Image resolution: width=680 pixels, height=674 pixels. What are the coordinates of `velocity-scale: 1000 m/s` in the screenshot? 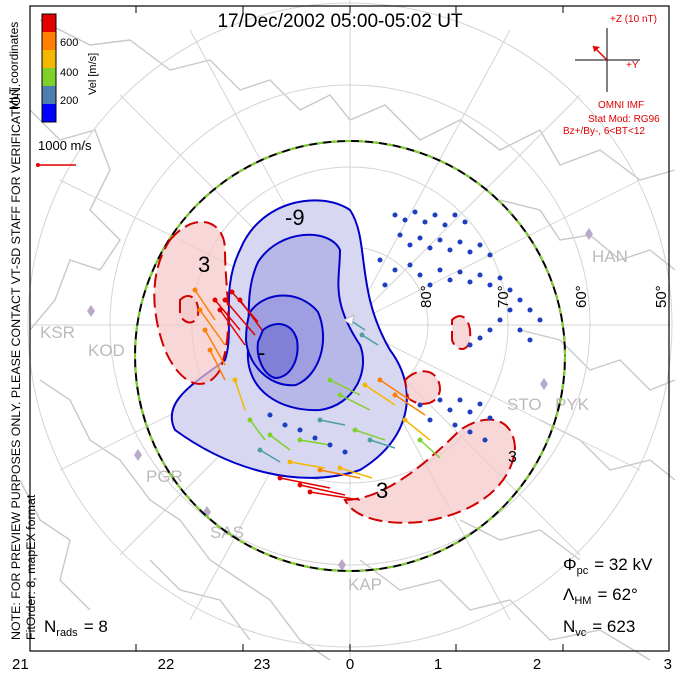 It's located at (64, 152).